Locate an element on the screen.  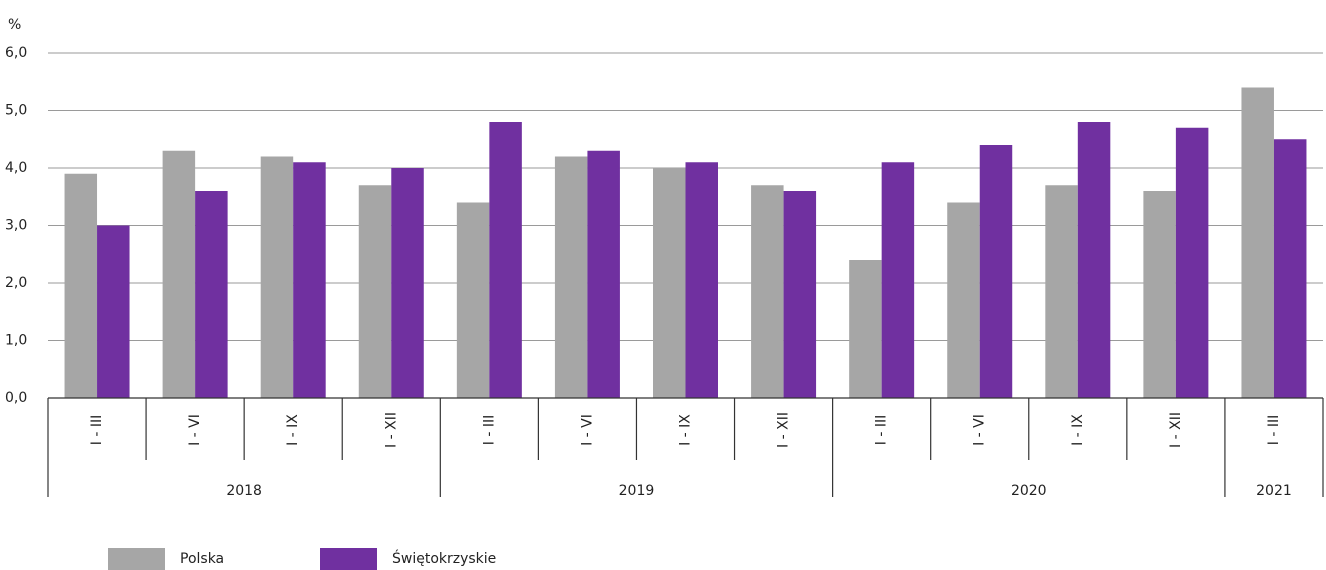
y-tick-label: 3,0 is located at coordinates (16, 226).